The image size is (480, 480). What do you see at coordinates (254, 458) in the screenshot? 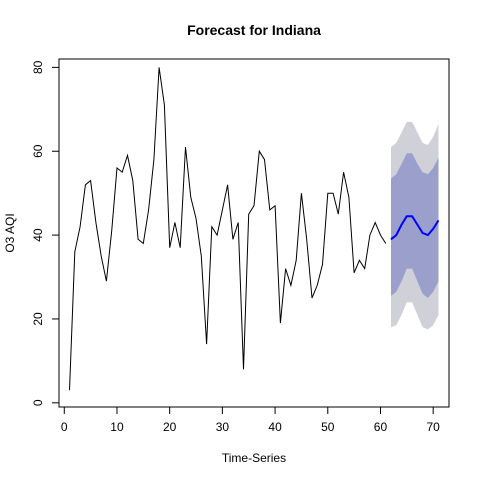
I see `x-axis-label: Time-Series` at bounding box center [254, 458].